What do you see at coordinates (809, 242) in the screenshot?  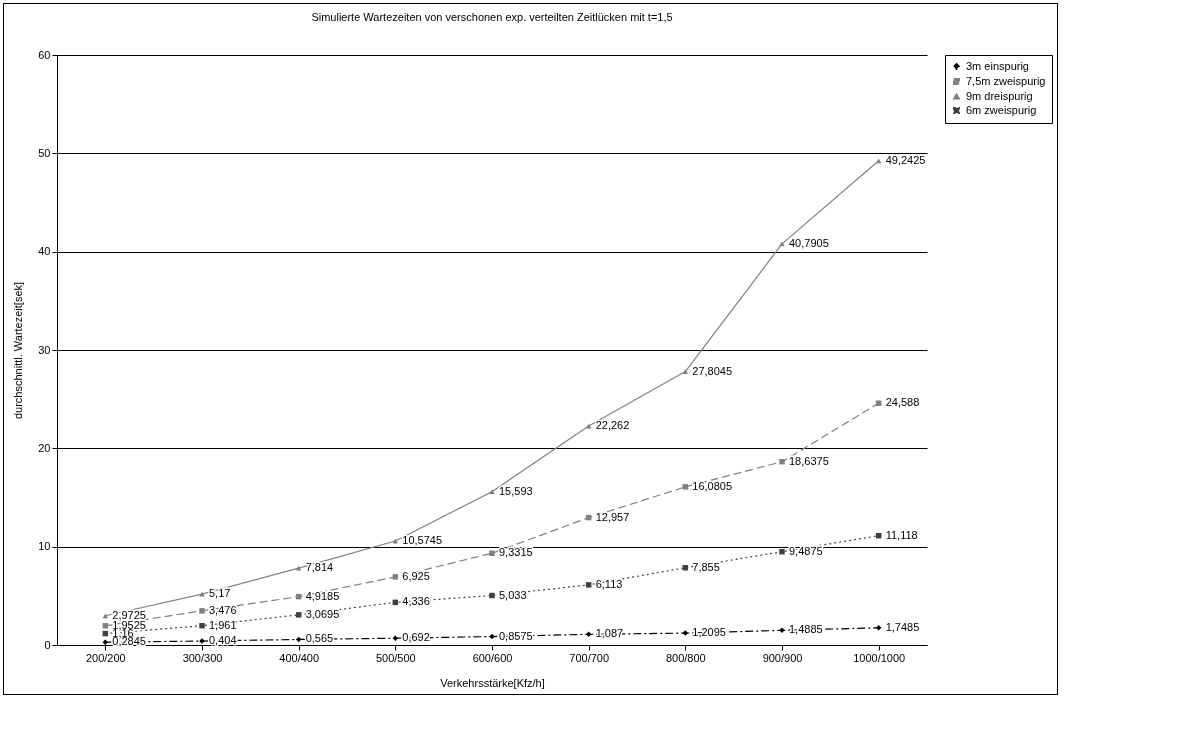 I see `data-label: 40,7905` at bounding box center [809, 242].